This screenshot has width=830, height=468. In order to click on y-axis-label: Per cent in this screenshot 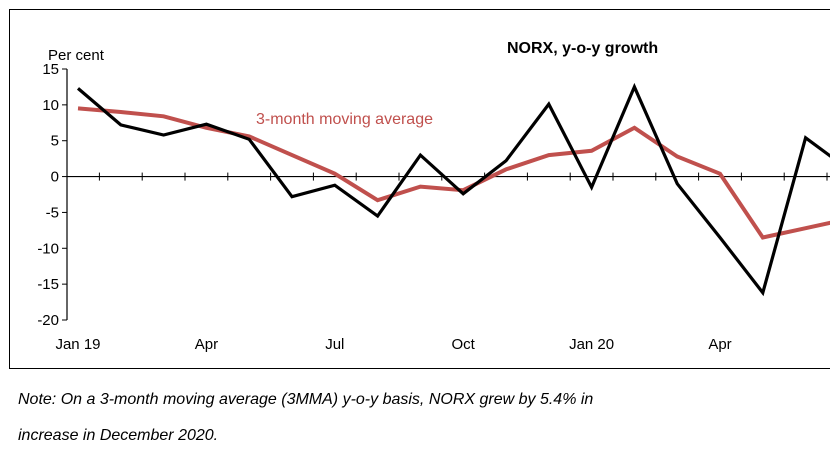, I will do `click(76, 55)`.